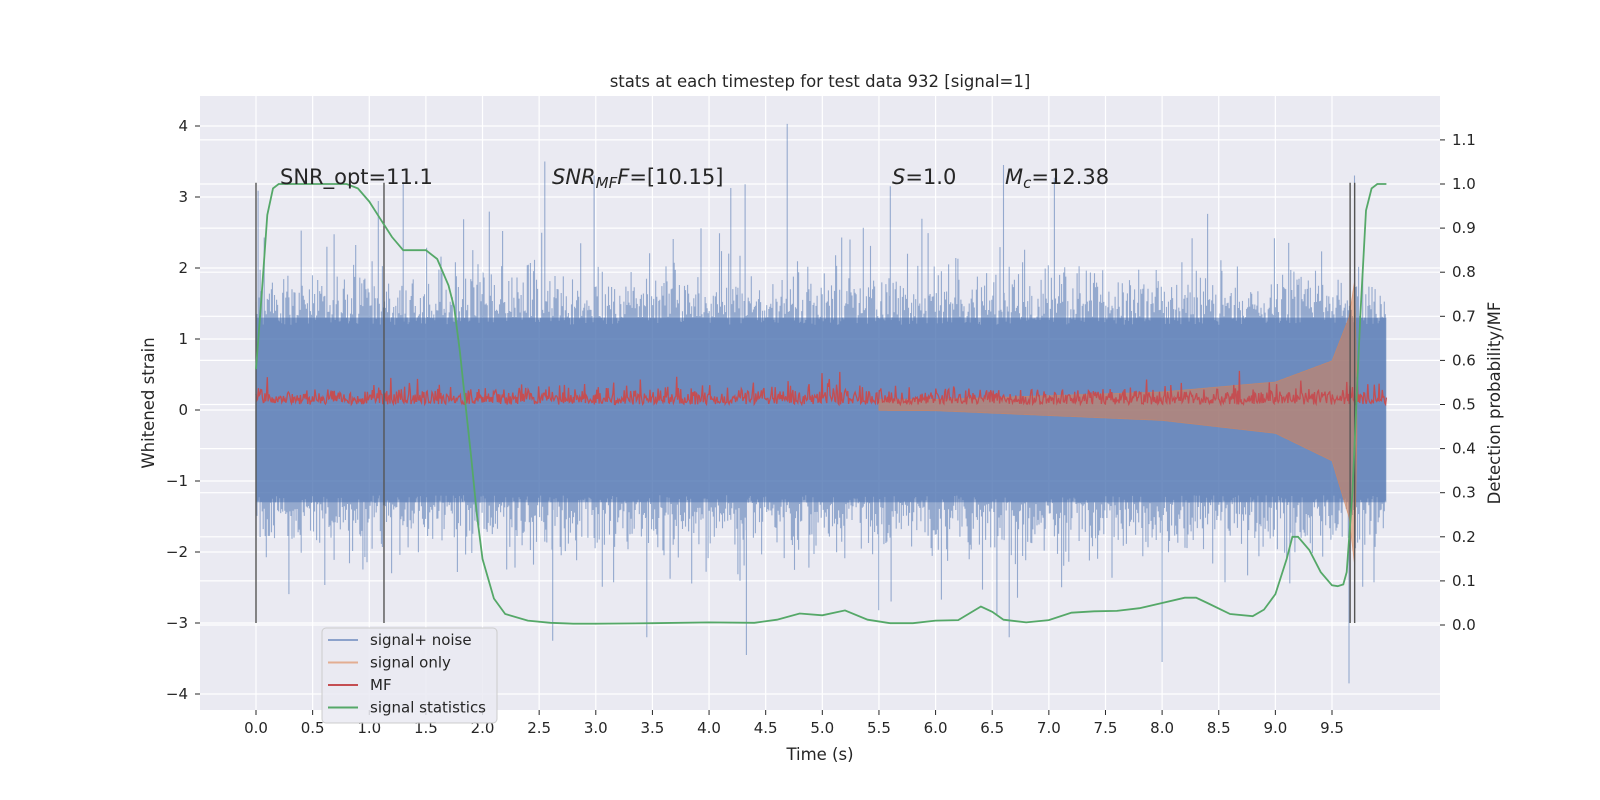 This screenshot has width=1600, height=800. I want to click on y2-tick-label: 1.1, so click(1464, 140).